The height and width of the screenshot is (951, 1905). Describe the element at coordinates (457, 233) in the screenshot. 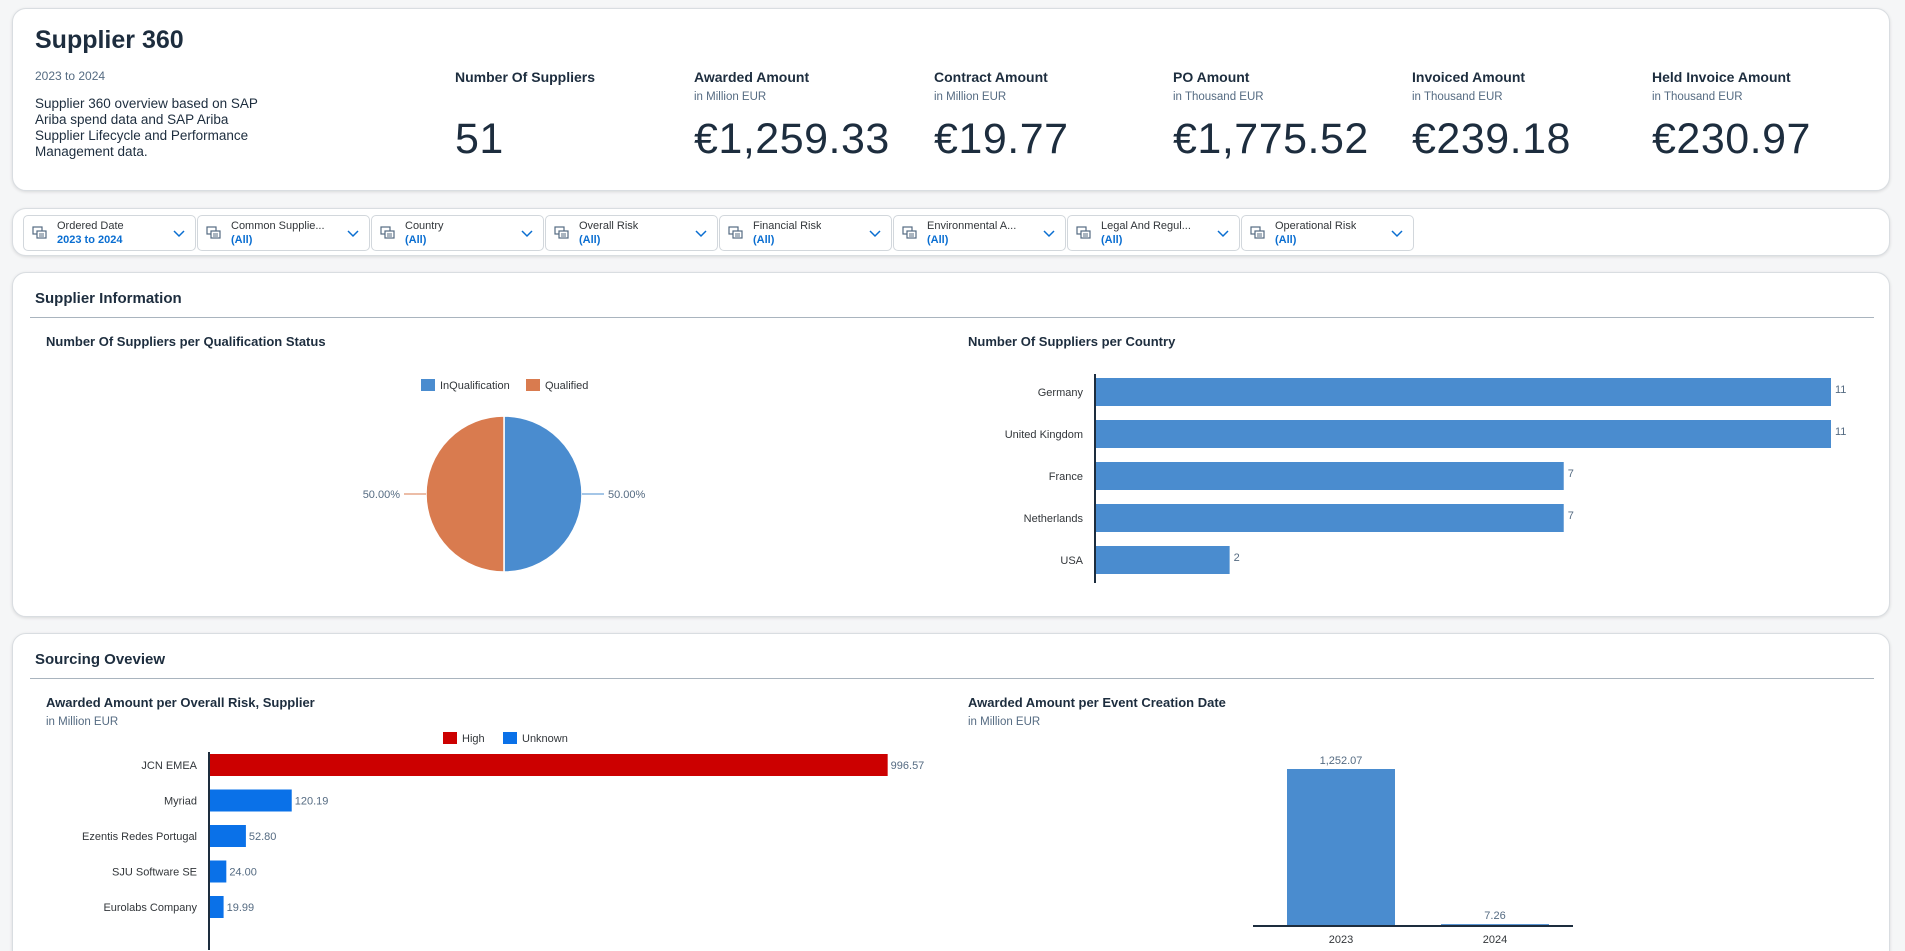

I see `filter-3: Country (All)` at that location.